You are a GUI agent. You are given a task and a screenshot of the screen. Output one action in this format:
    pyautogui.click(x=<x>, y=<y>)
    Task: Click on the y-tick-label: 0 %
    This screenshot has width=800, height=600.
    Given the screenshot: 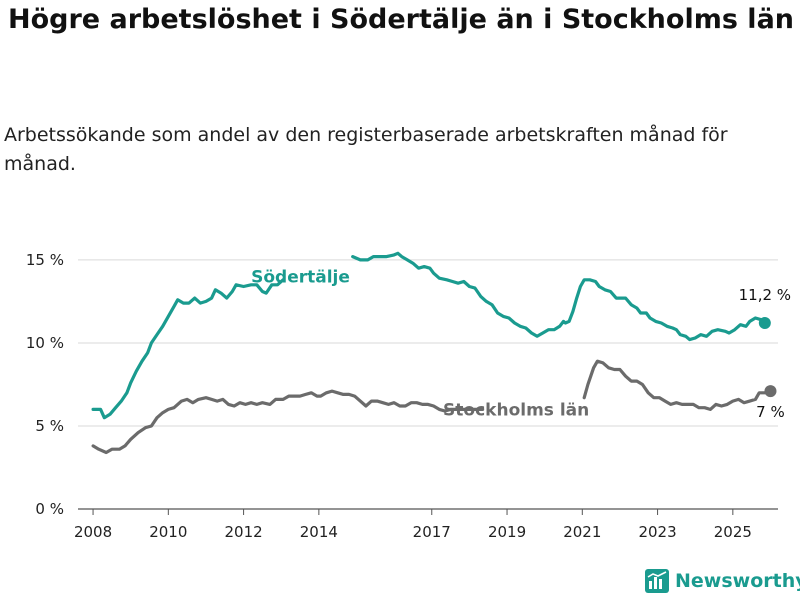 What is the action you would take?
    pyautogui.click(x=49, y=509)
    